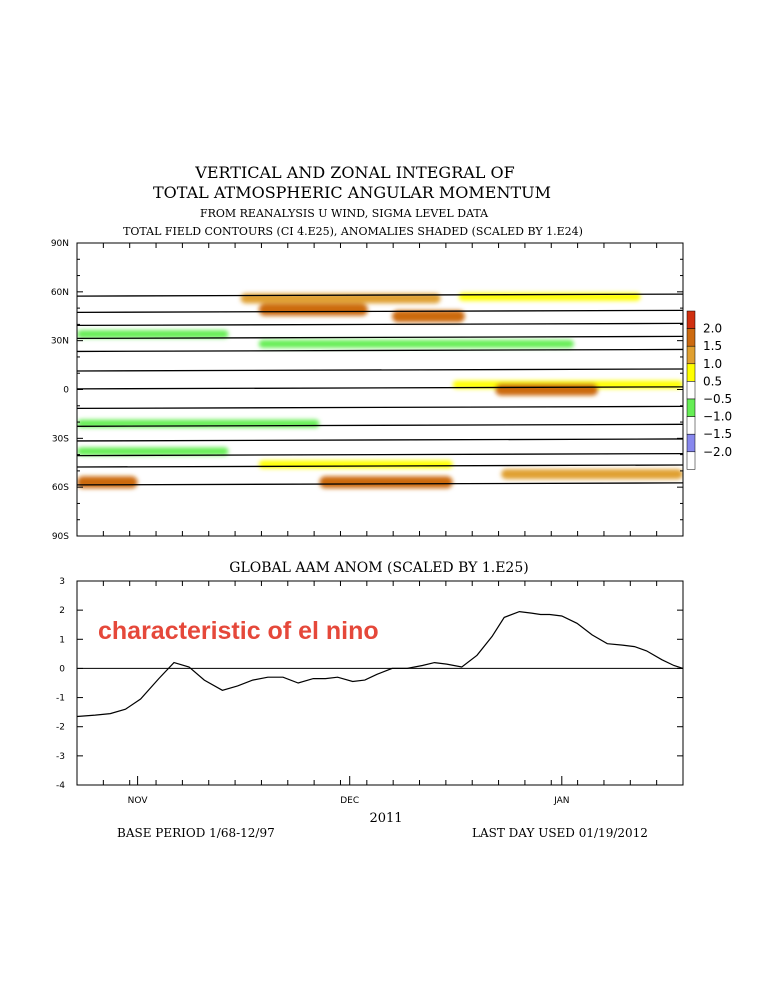 Image resolution: width=773 pixels, height=1000 pixels. I want to click on color-legend: 2.0 1.5 1.0 0.5 −0.5 −1.0 −1.5 −2.0, so click(709, 390).